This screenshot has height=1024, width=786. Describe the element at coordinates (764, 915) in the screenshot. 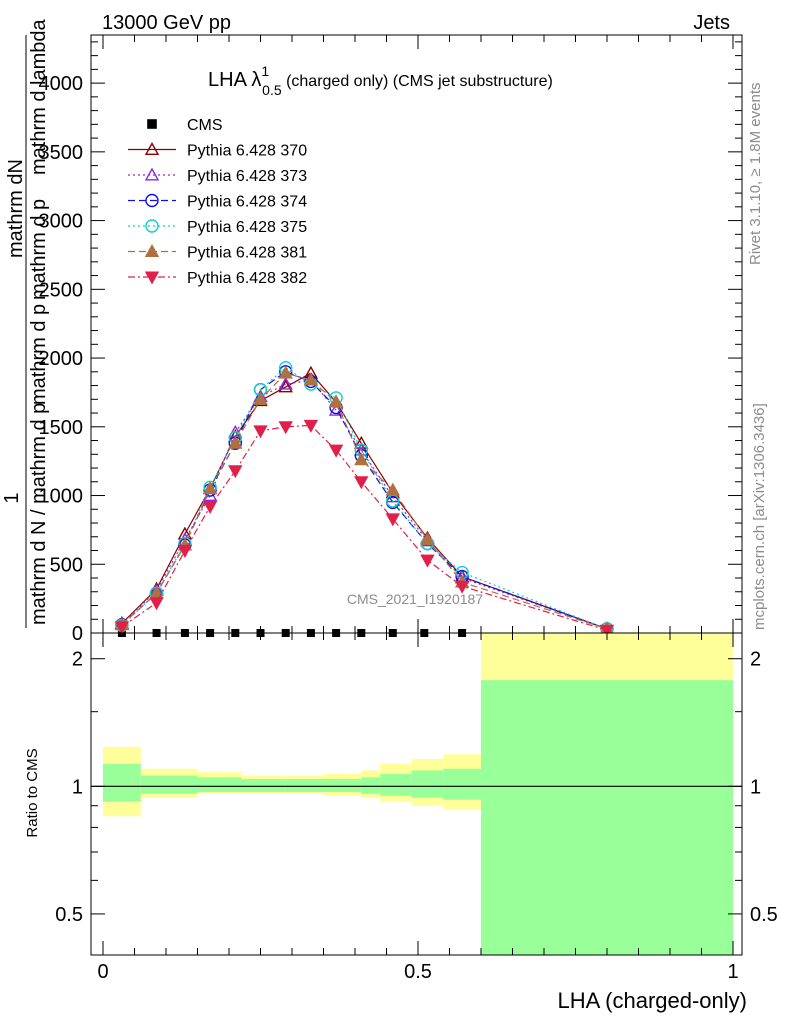

I see `ratio-ytick-label-right: 0.5` at that location.